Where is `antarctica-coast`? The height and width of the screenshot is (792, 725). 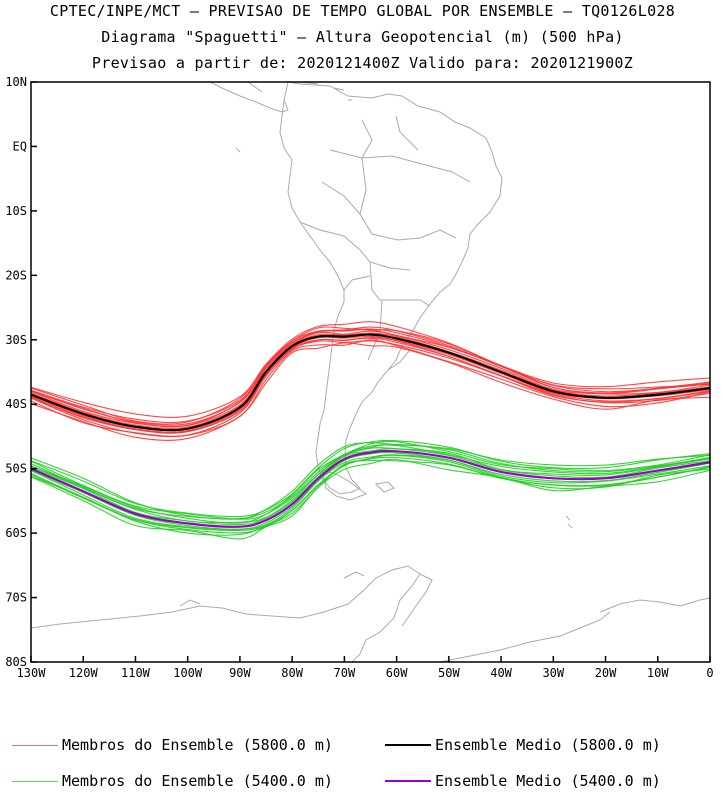
antarctica-coast is located at coordinates (370, 613).